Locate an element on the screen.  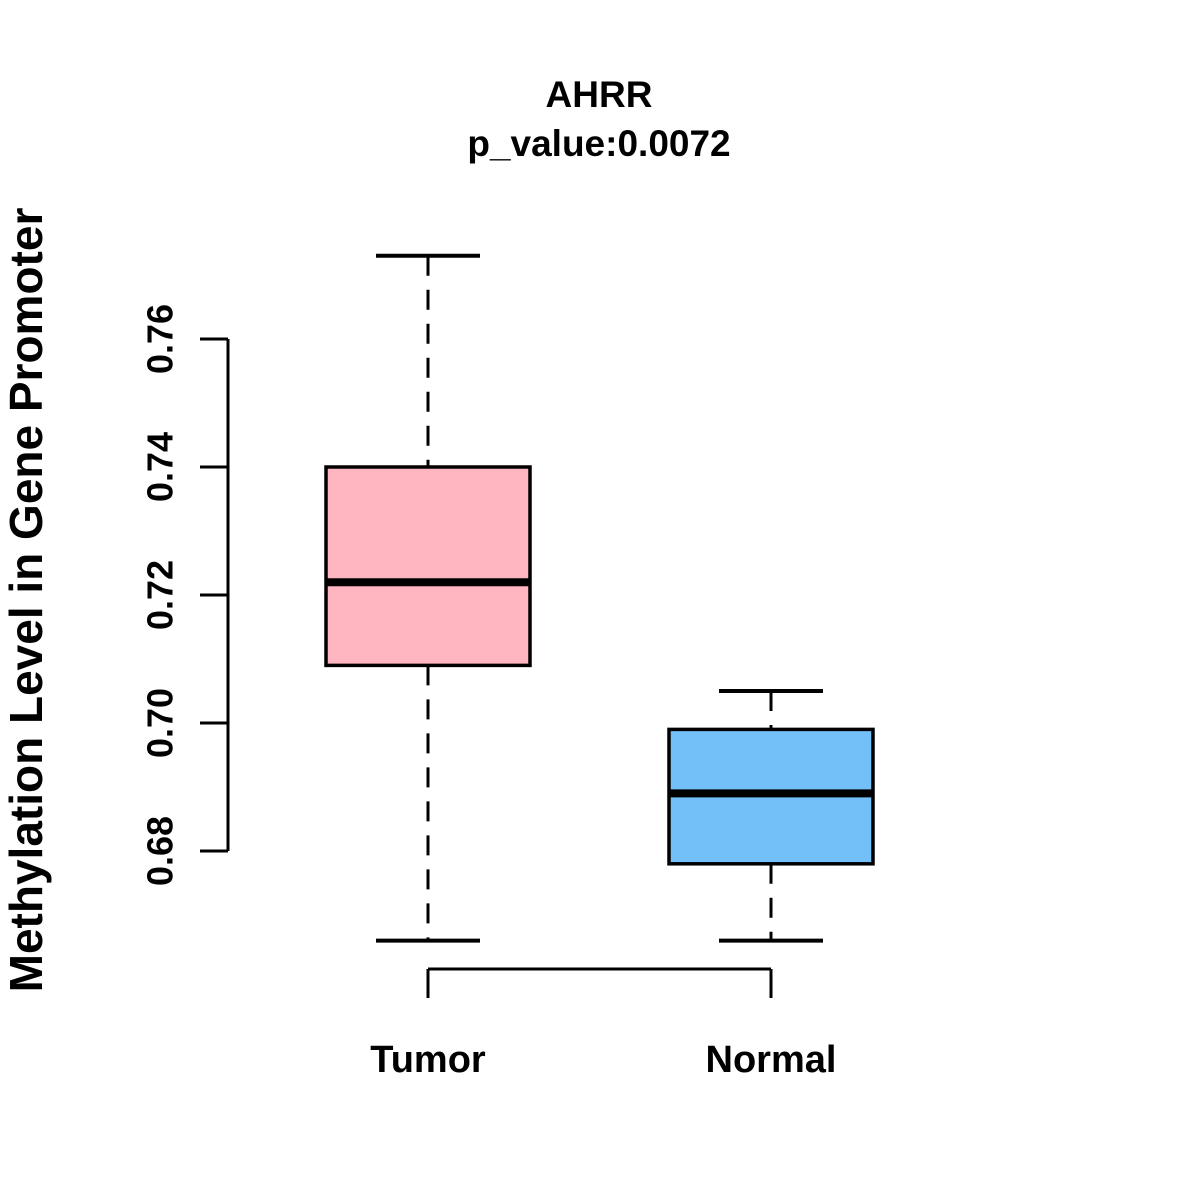
y-tick-label: 0.68 is located at coordinates (160, 851).